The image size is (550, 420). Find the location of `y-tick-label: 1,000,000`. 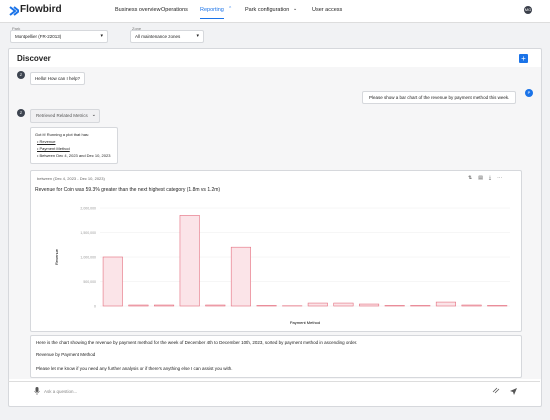

y-tick-label: 1,000,000 is located at coordinates (88, 257).